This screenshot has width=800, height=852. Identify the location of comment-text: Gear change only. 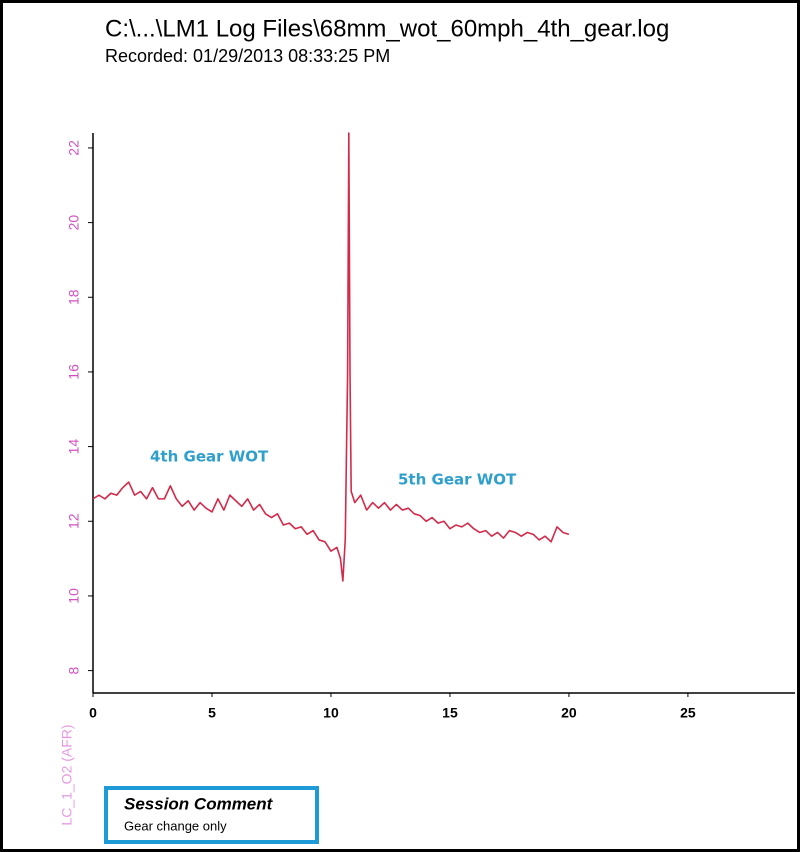
(175, 825).